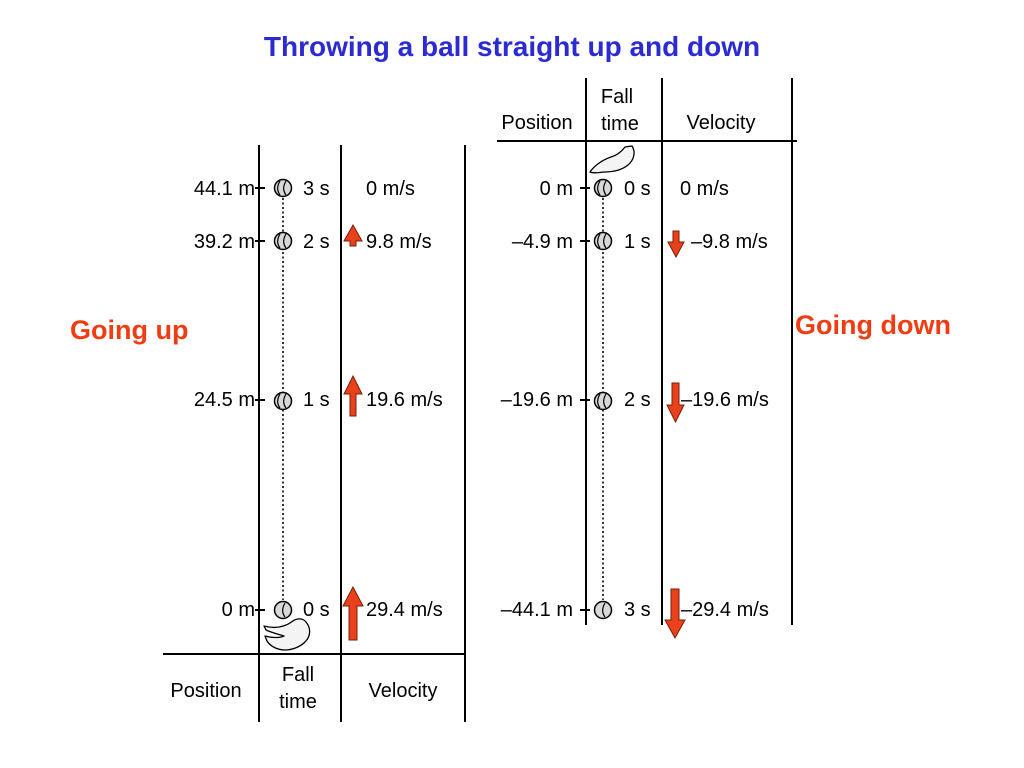  I want to click on page-title: Throwing a ball straight up and down, so click(512, 46).